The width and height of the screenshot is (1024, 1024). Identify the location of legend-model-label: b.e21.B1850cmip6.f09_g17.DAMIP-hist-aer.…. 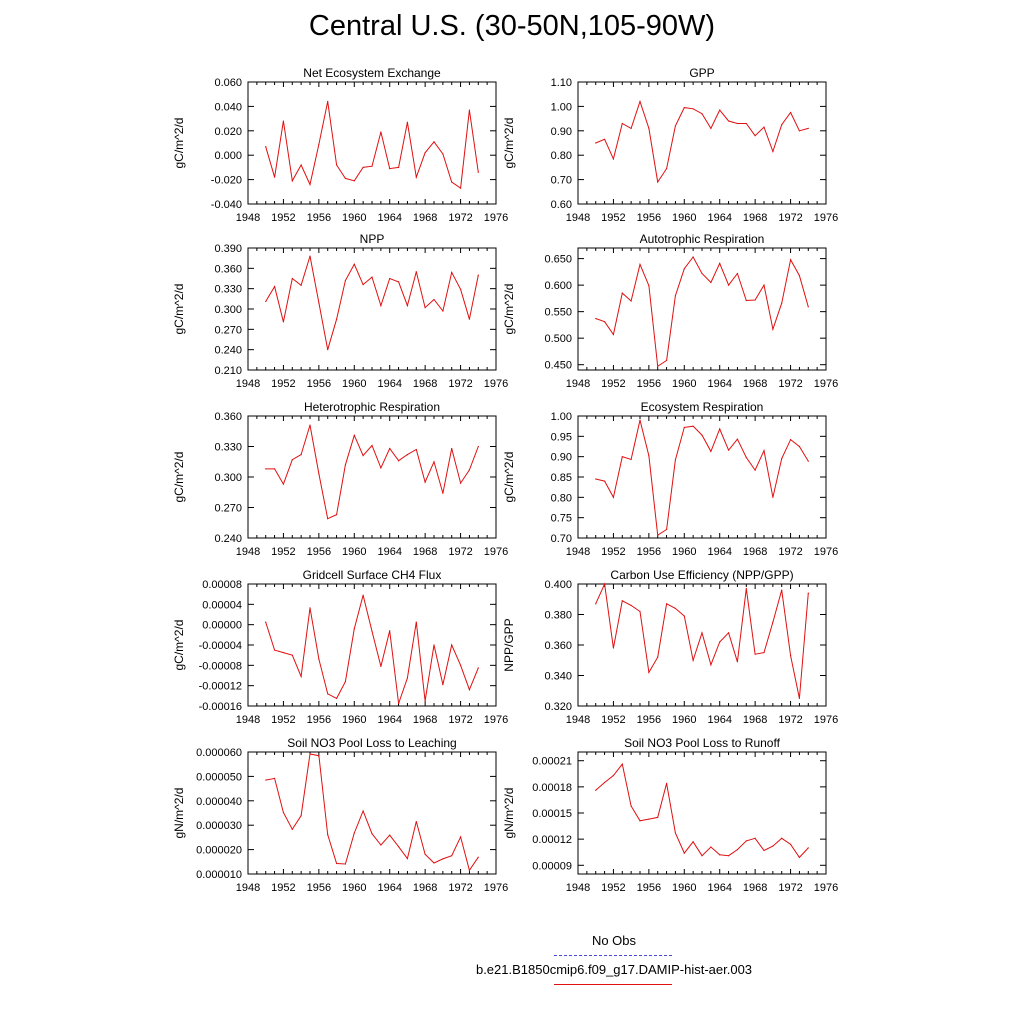
(614, 969).